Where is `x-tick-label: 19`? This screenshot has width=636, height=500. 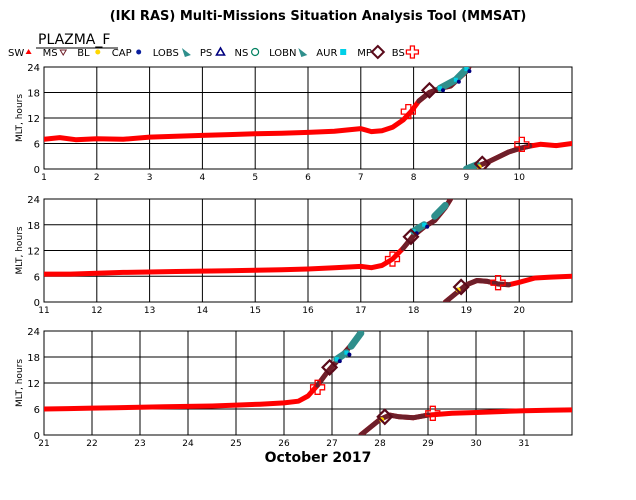
x-tick-label: 19 is located at coordinates (467, 311).